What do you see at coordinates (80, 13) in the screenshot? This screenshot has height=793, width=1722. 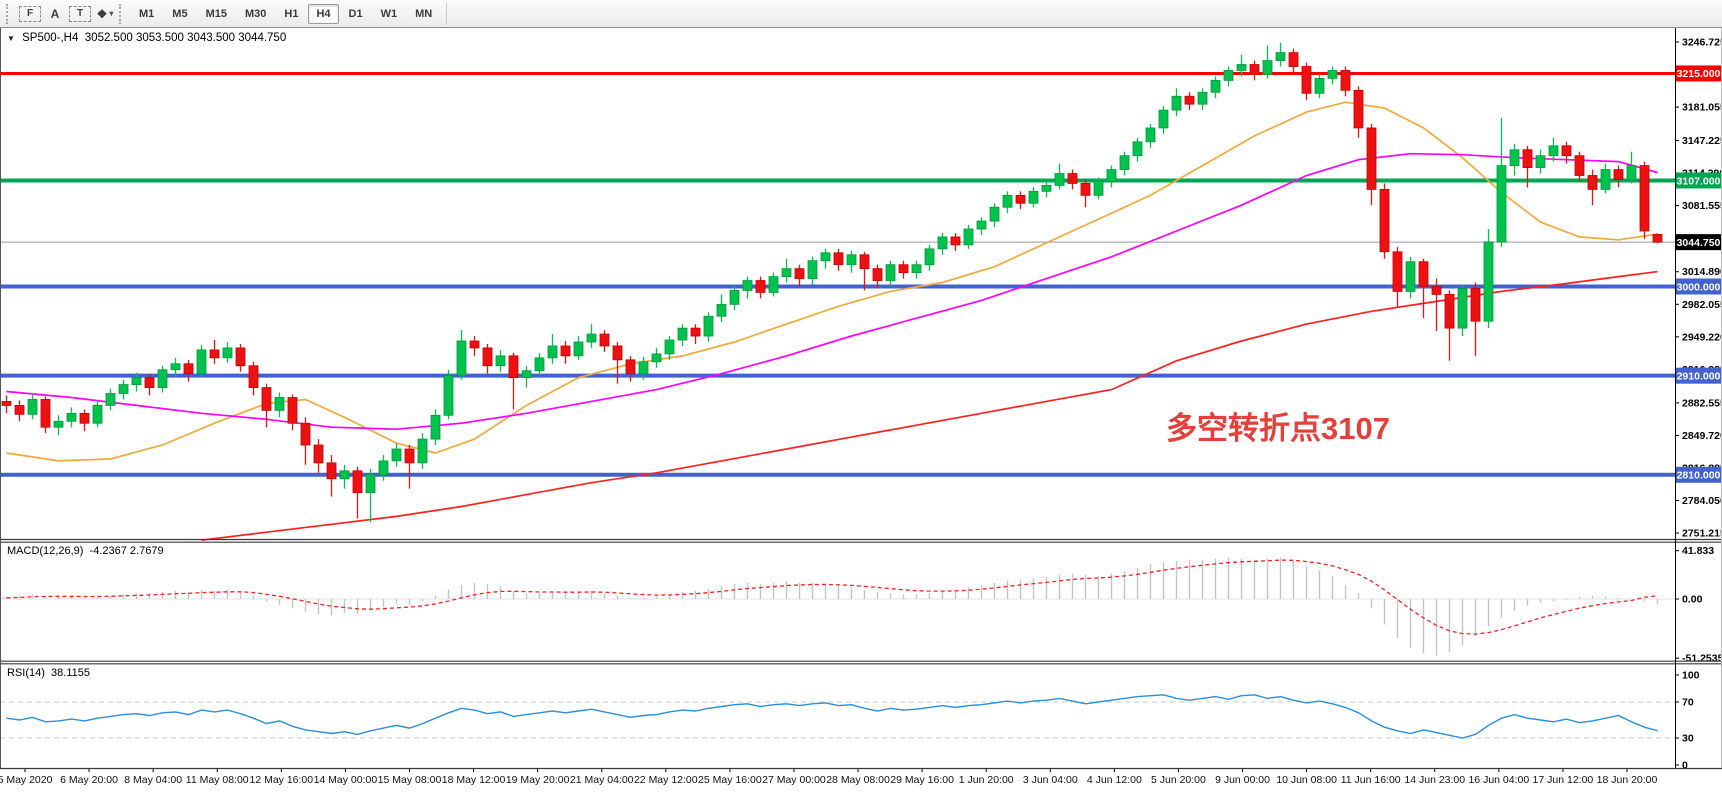 I see `text-label-icon: T` at bounding box center [80, 13].